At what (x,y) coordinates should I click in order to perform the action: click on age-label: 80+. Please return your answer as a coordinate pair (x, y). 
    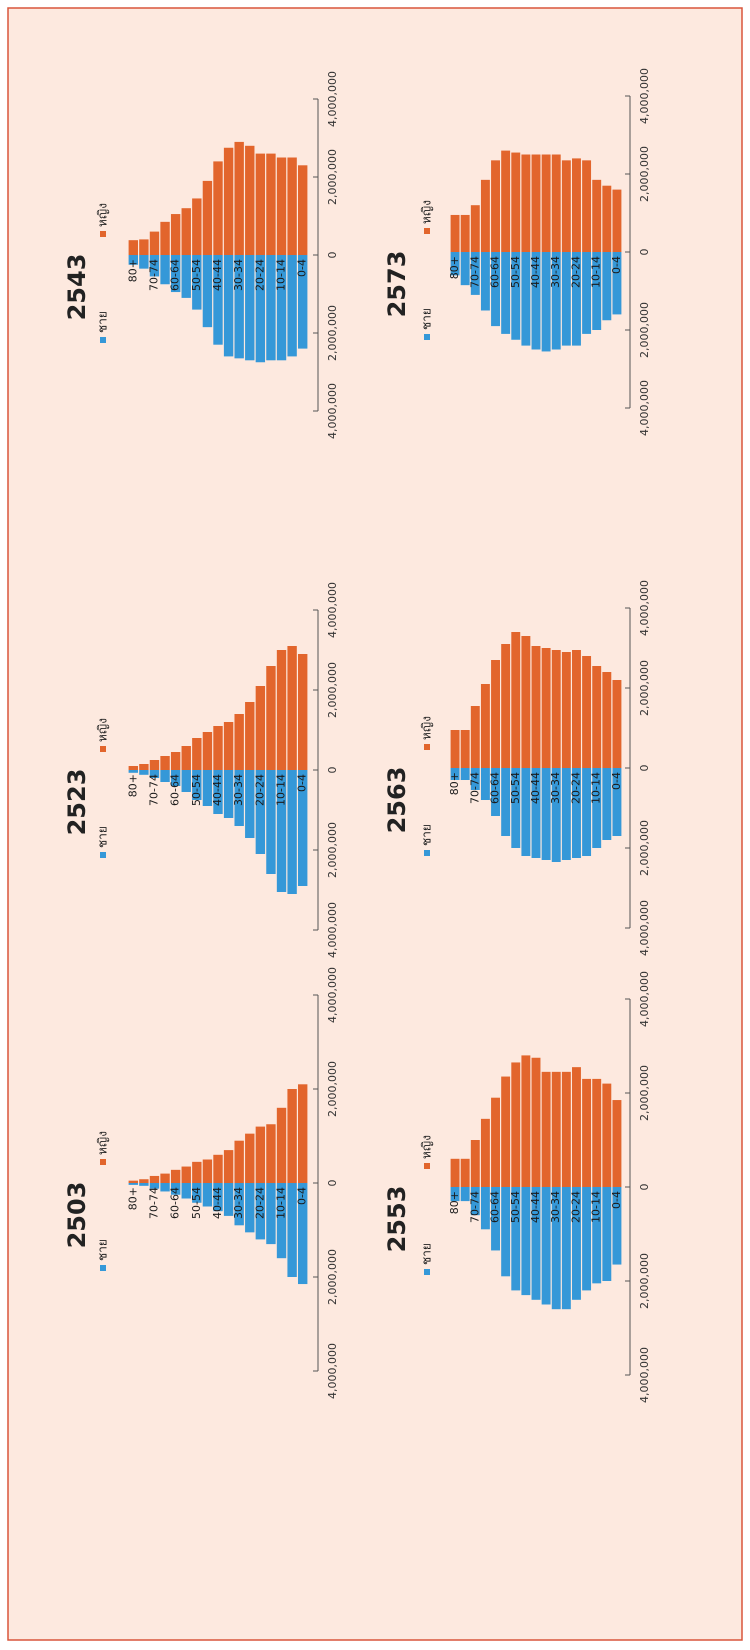
    Looking at the image, I should click on (454, 267).